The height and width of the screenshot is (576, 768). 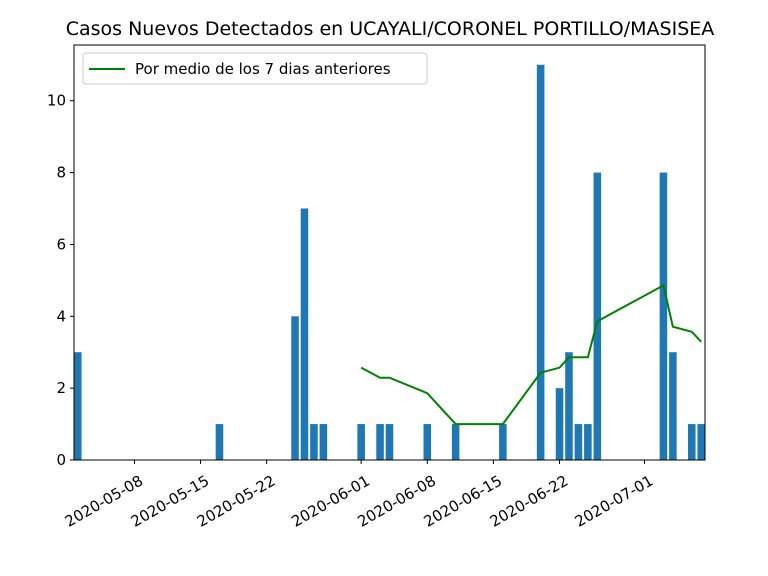 What do you see at coordinates (614, 501) in the screenshot?
I see `x-tick-label: 2020-07-01` at bounding box center [614, 501].